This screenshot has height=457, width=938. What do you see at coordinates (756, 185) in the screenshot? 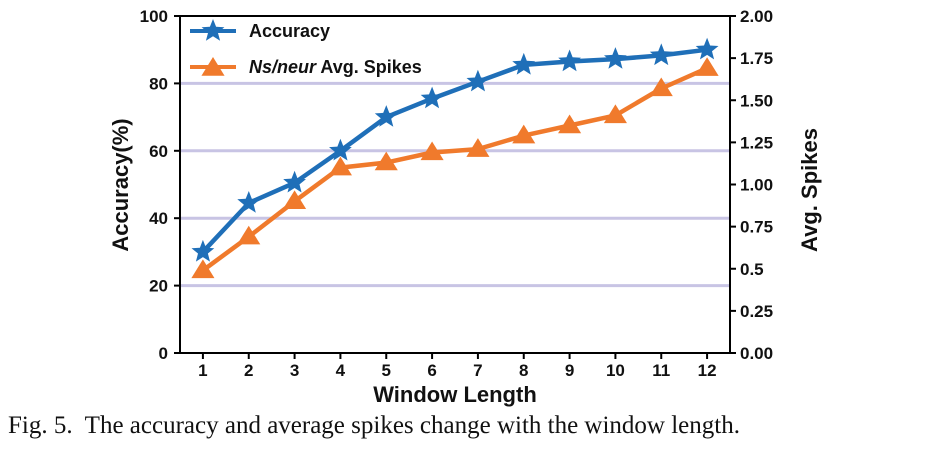
I see `y-right-tick-label: 1.00` at bounding box center [756, 185].